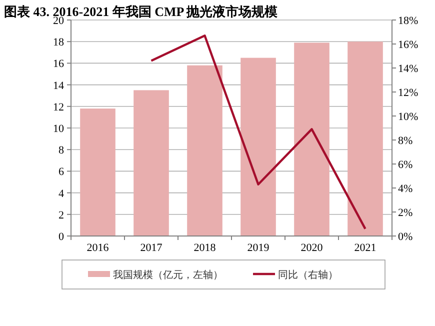 This screenshot has width=435, height=326. I want to click on y-tick-label: 20, so click(58, 21).